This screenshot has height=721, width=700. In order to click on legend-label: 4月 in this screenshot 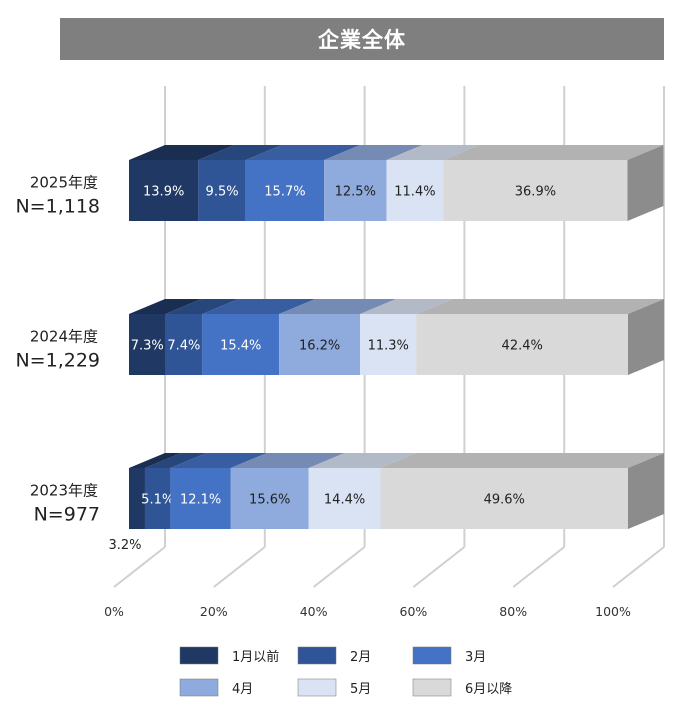, I will do `click(242, 689)`.